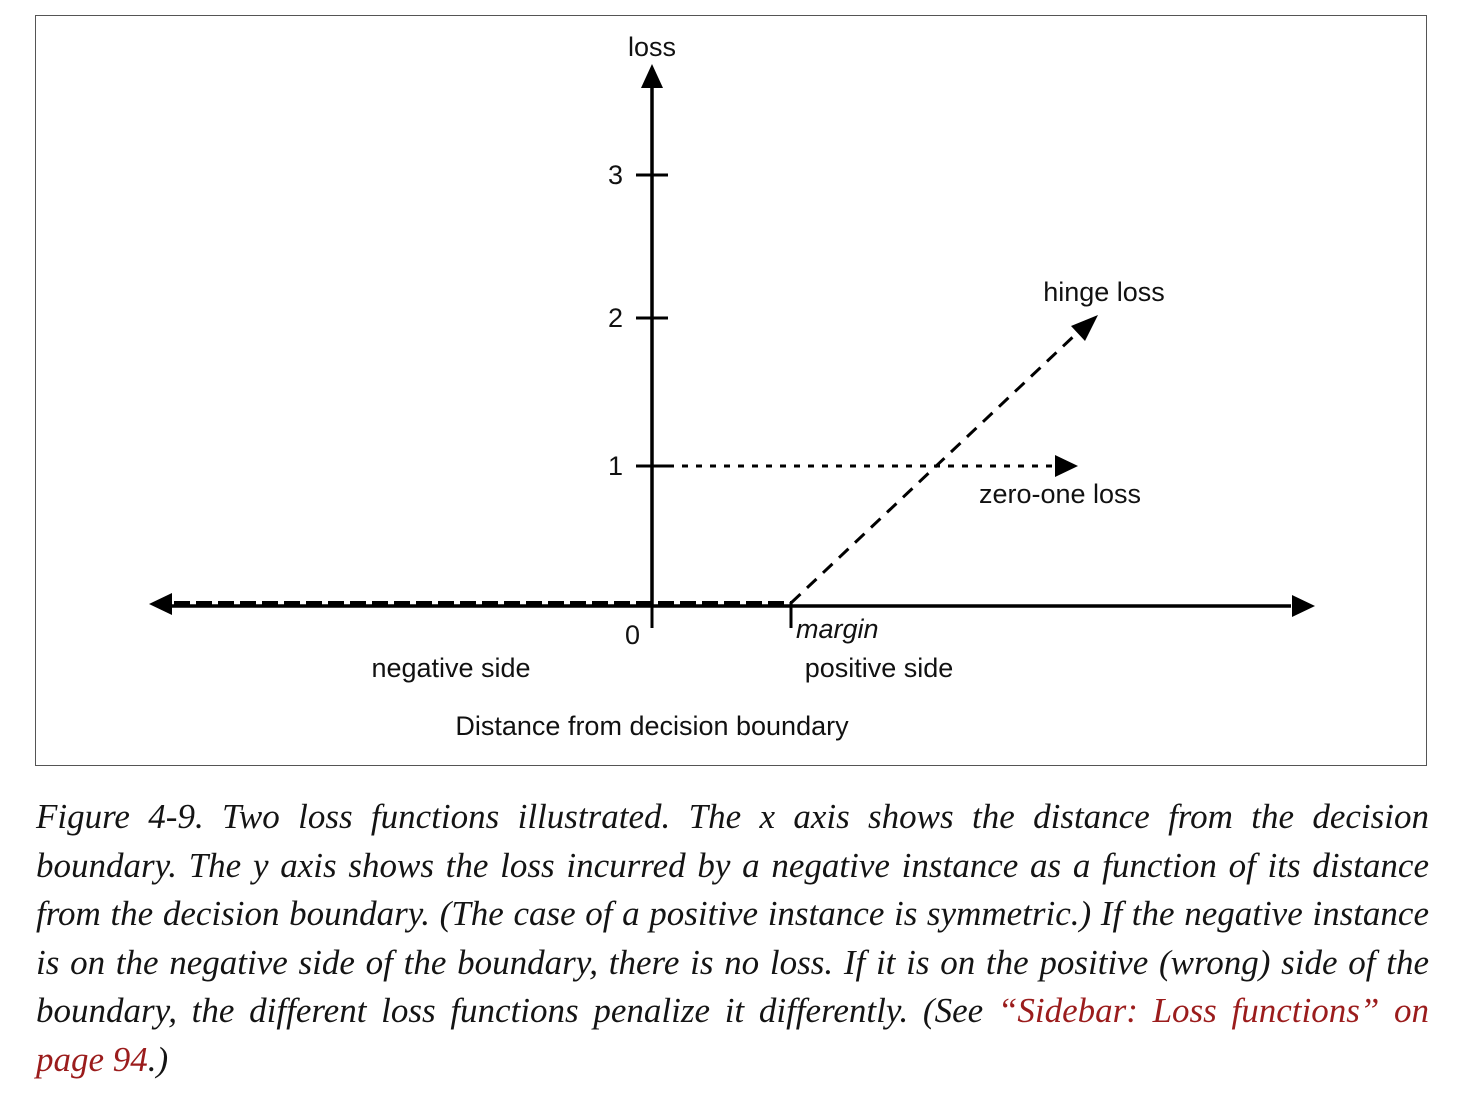  What do you see at coordinates (933, 468) in the screenshot?
I see `hinge-loss-rising-segment` at bounding box center [933, 468].